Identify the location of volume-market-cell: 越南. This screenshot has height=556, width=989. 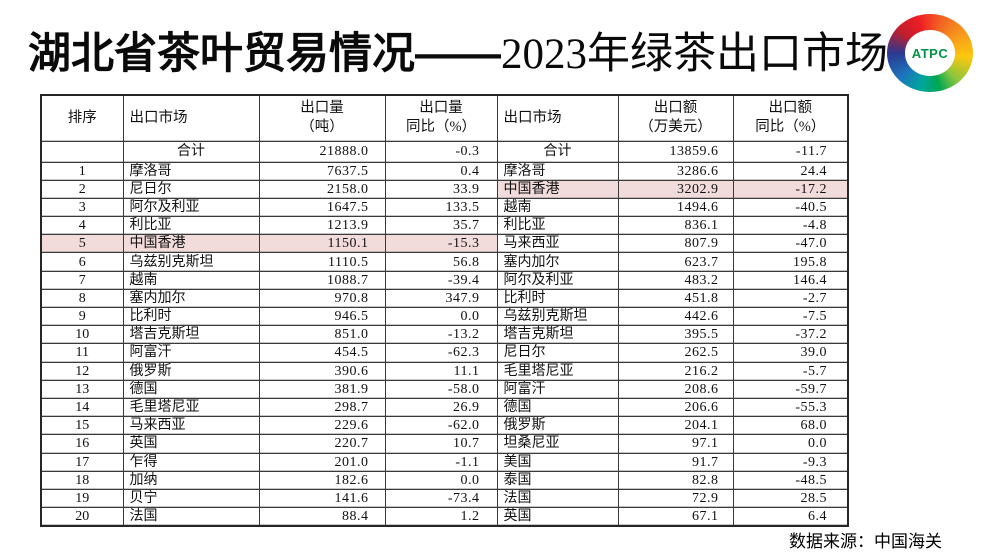
(191, 280).